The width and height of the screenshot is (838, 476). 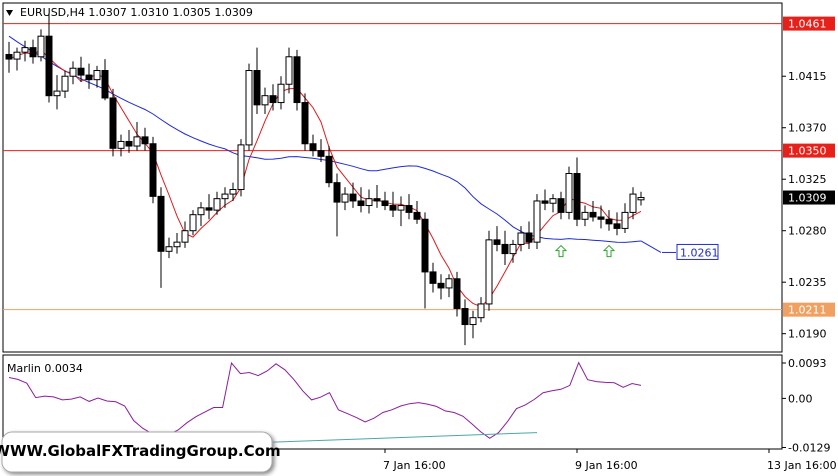 I want to click on current-price-label: 1.0309, so click(x=807, y=198).